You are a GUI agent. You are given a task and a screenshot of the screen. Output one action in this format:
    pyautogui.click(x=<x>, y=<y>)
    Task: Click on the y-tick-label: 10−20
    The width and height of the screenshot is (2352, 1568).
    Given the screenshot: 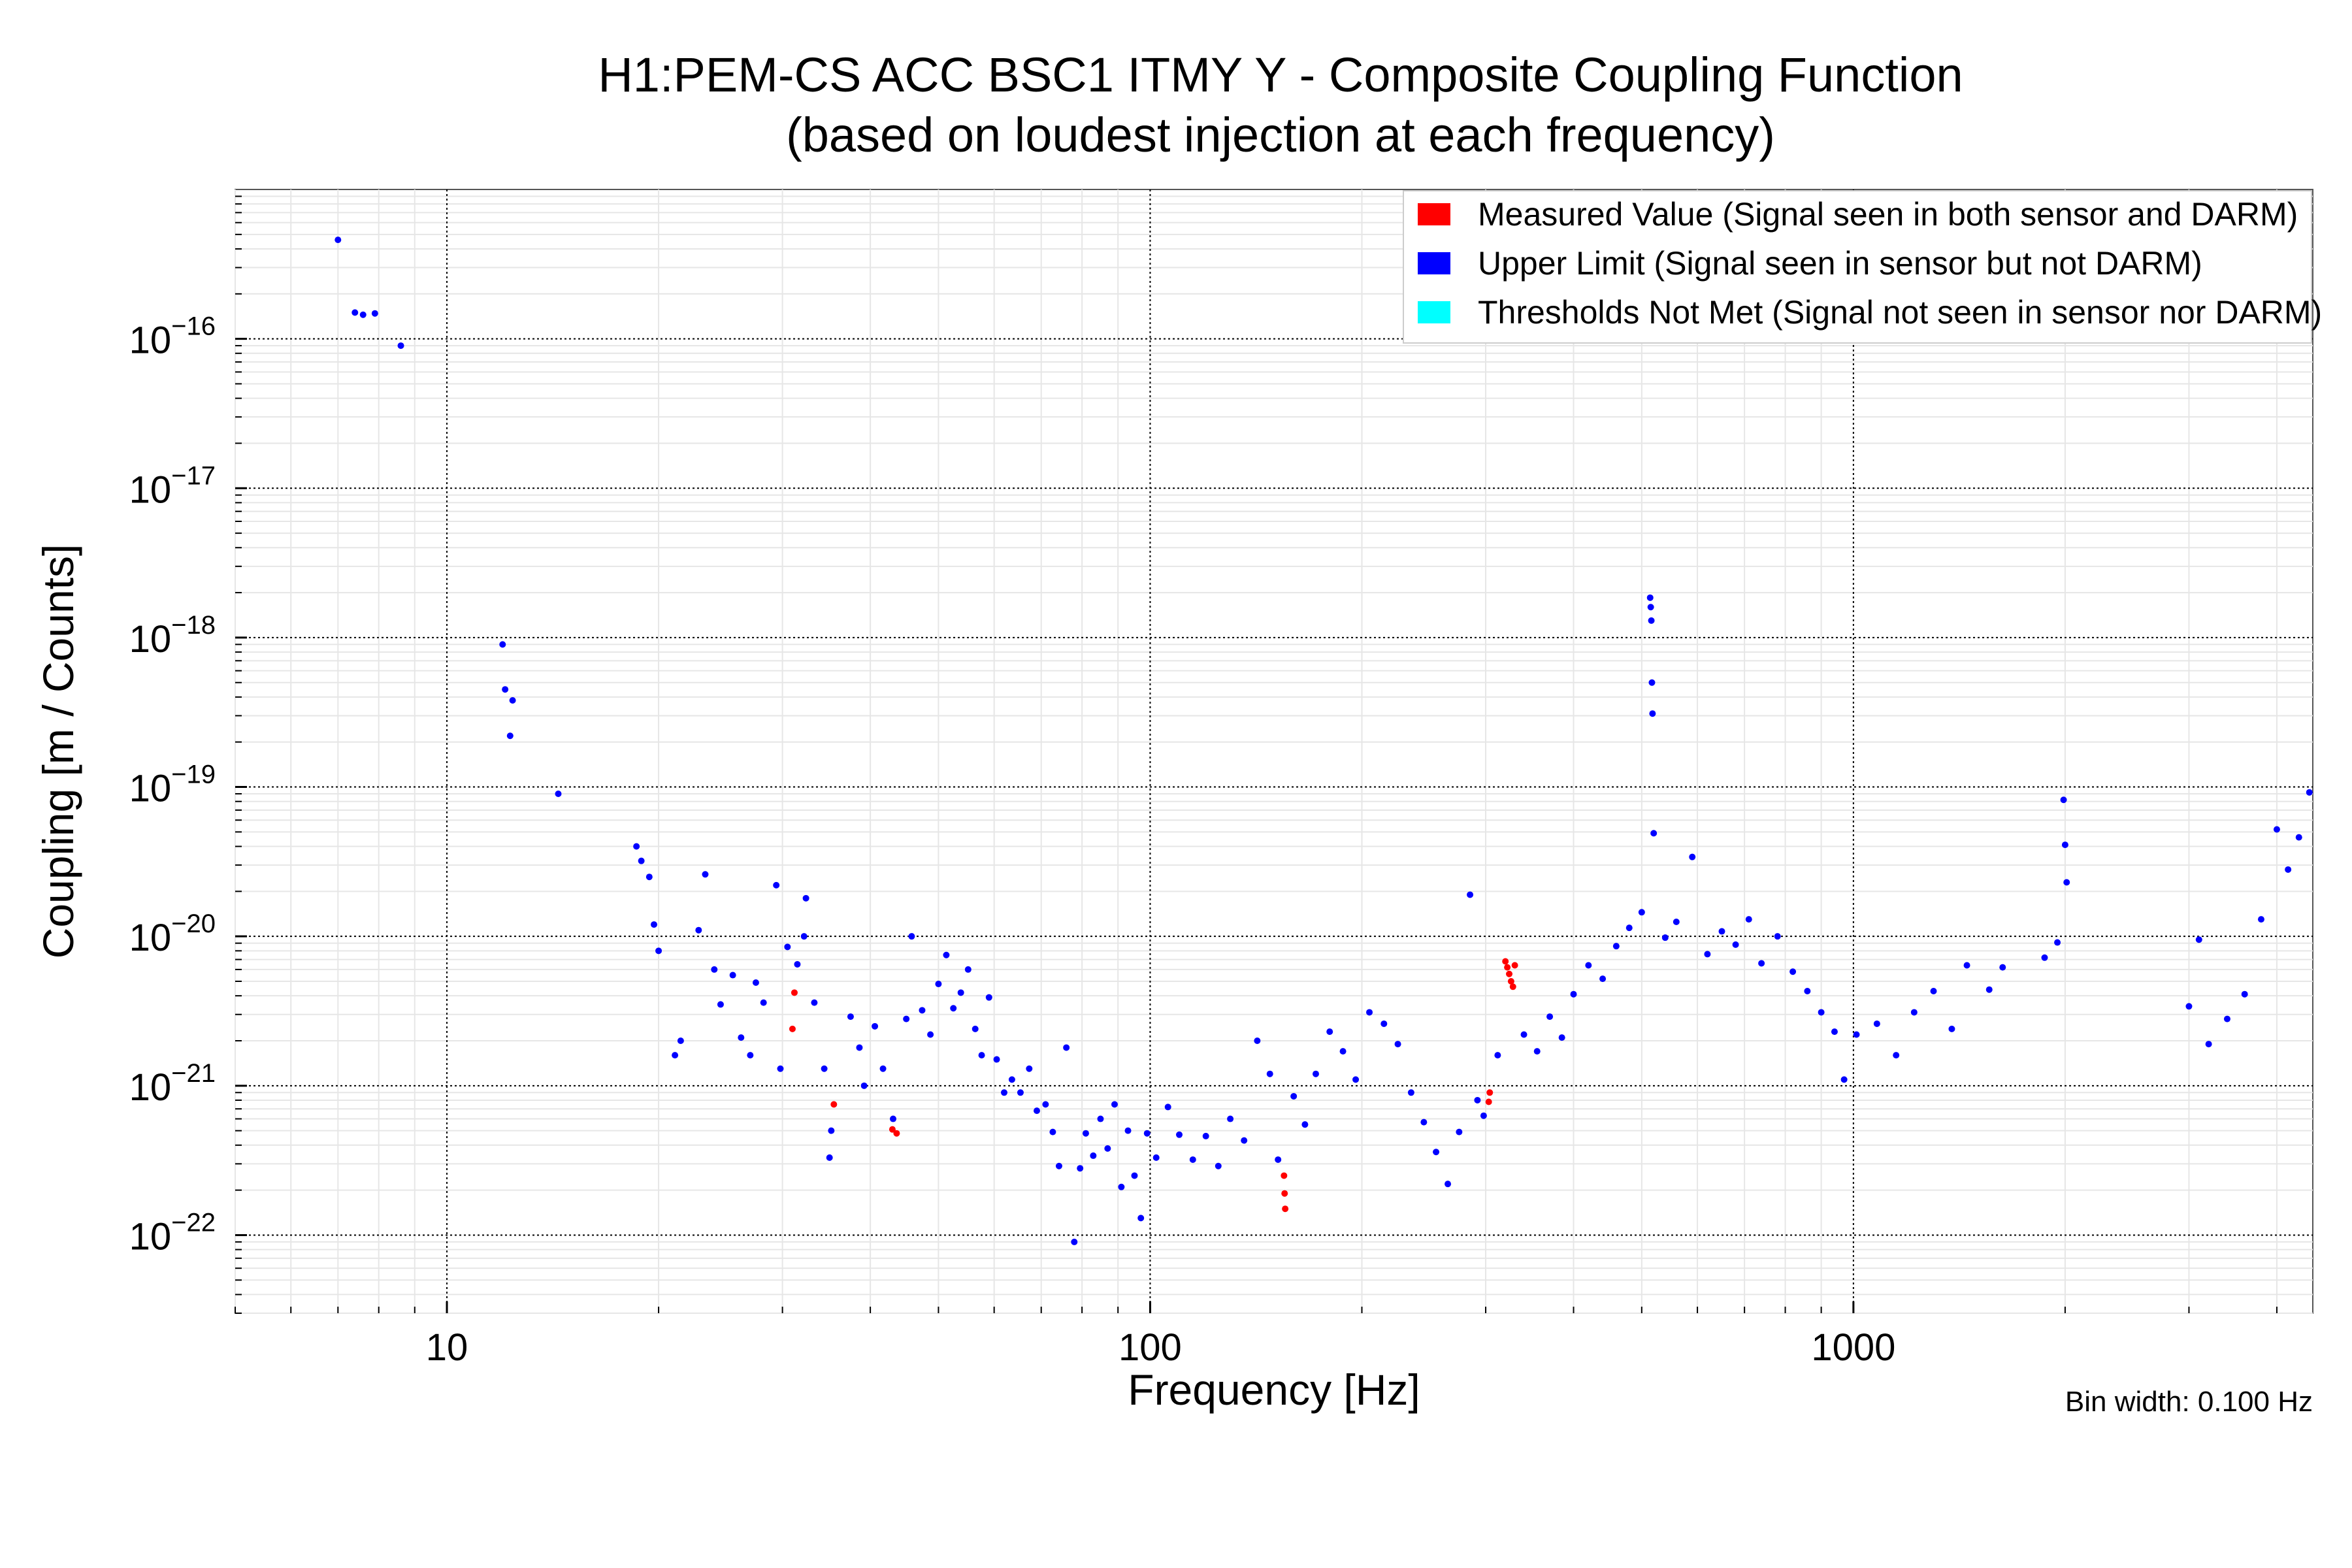 What is the action you would take?
    pyautogui.click(x=172, y=934)
    